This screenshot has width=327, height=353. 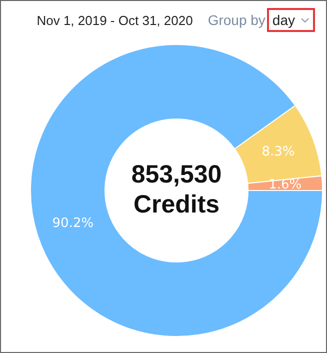 I want to click on highlight-box: day, so click(x=291, y=20).